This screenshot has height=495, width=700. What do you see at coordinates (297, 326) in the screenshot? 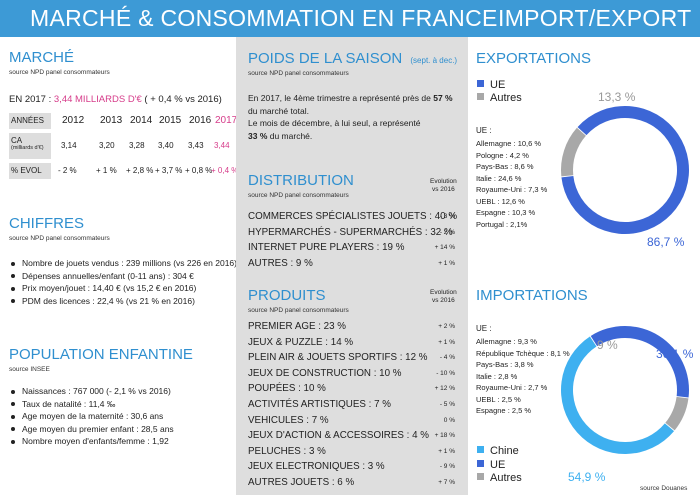
I see `category-label: PREMIER AGE : 23 %` at bounding box center [297, 326].